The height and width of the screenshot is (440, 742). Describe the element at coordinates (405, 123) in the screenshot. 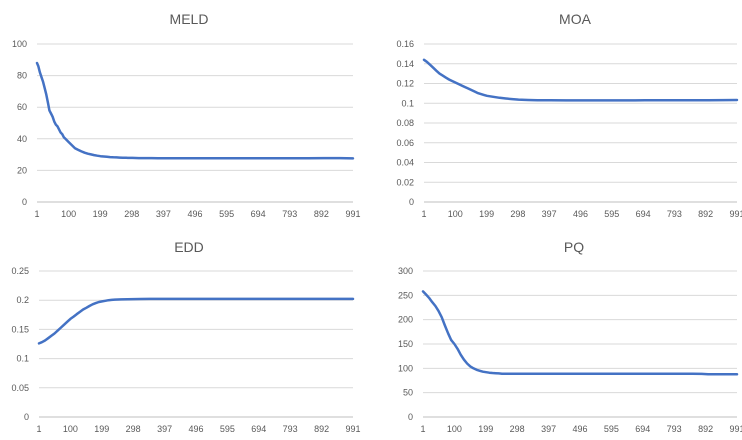

I see `y-tick-label: 0.08` at that location.